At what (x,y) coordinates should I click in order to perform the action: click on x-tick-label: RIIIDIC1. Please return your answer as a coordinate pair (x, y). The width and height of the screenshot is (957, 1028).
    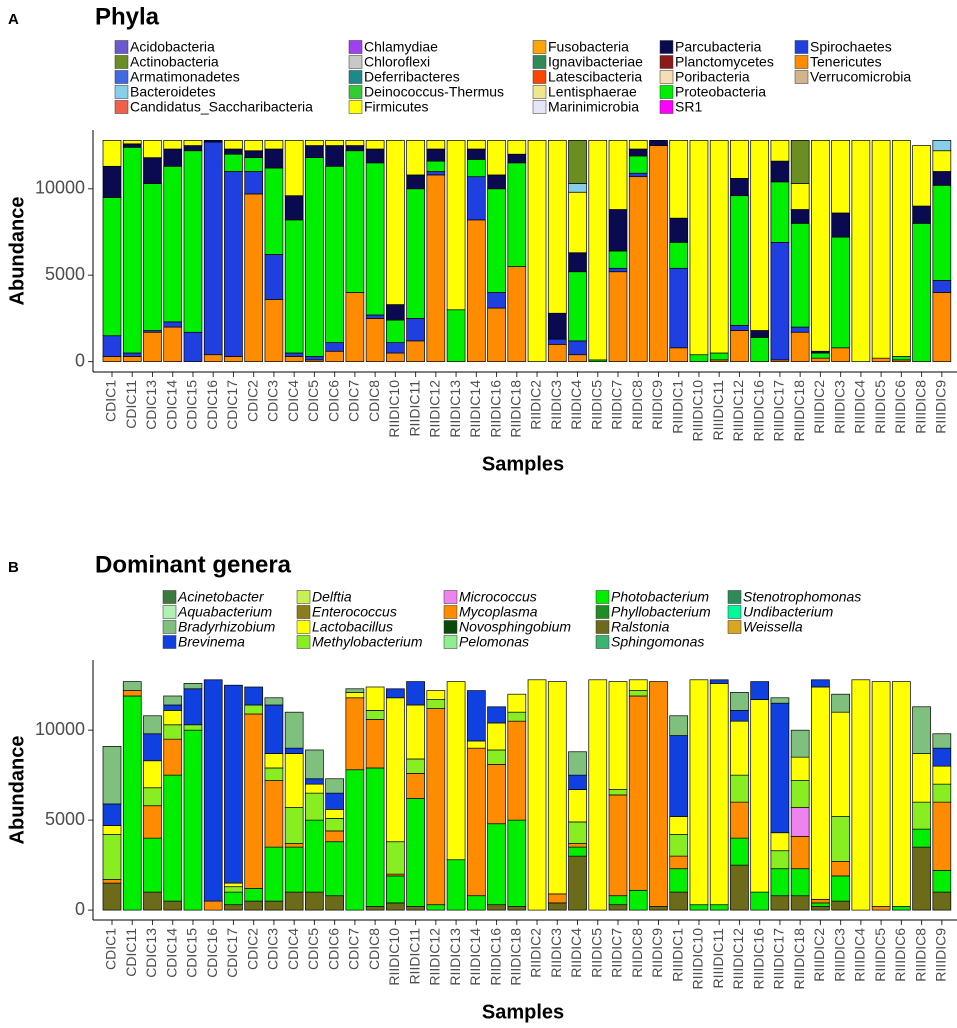
    Looking at the image, I should click on (677, 955).